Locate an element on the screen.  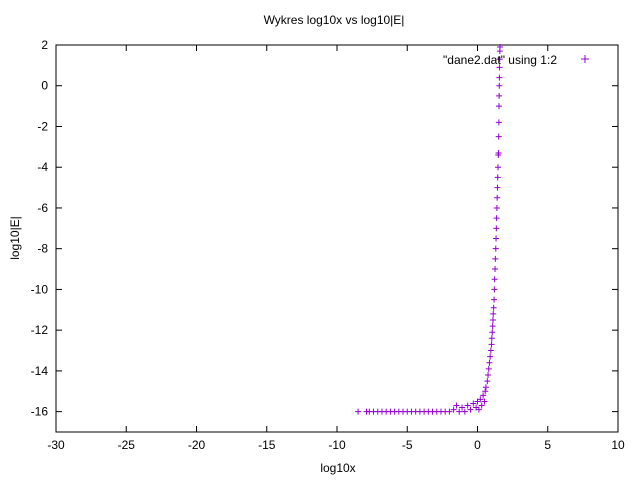
x-tick-label: -25 is located at coordinates (127, 445).